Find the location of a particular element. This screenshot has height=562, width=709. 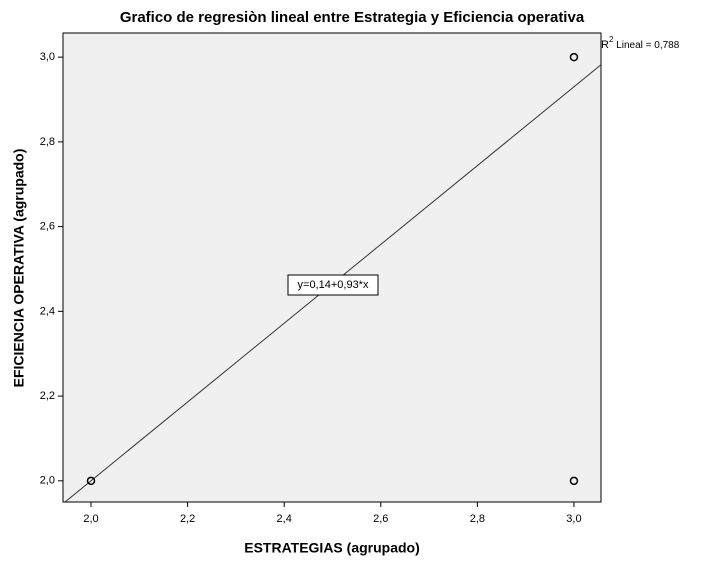

equation-label: y=0,14+0,93*x is located at coordinates (333, 285).